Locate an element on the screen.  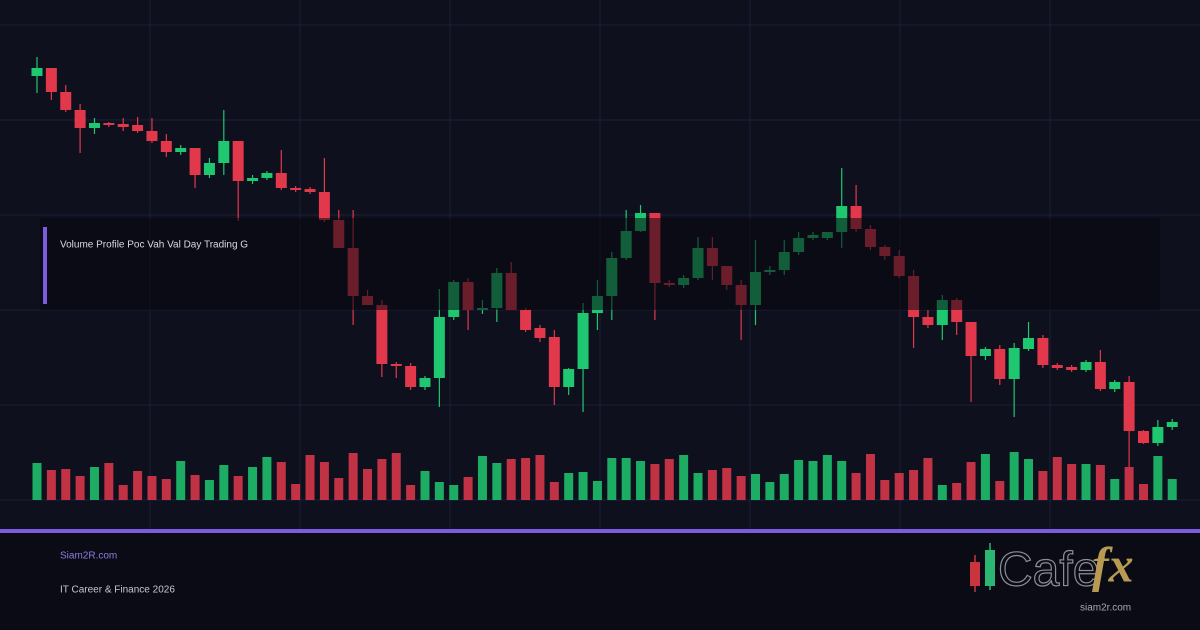
logo-text: Cafe is located at coordinates (1048, 570).